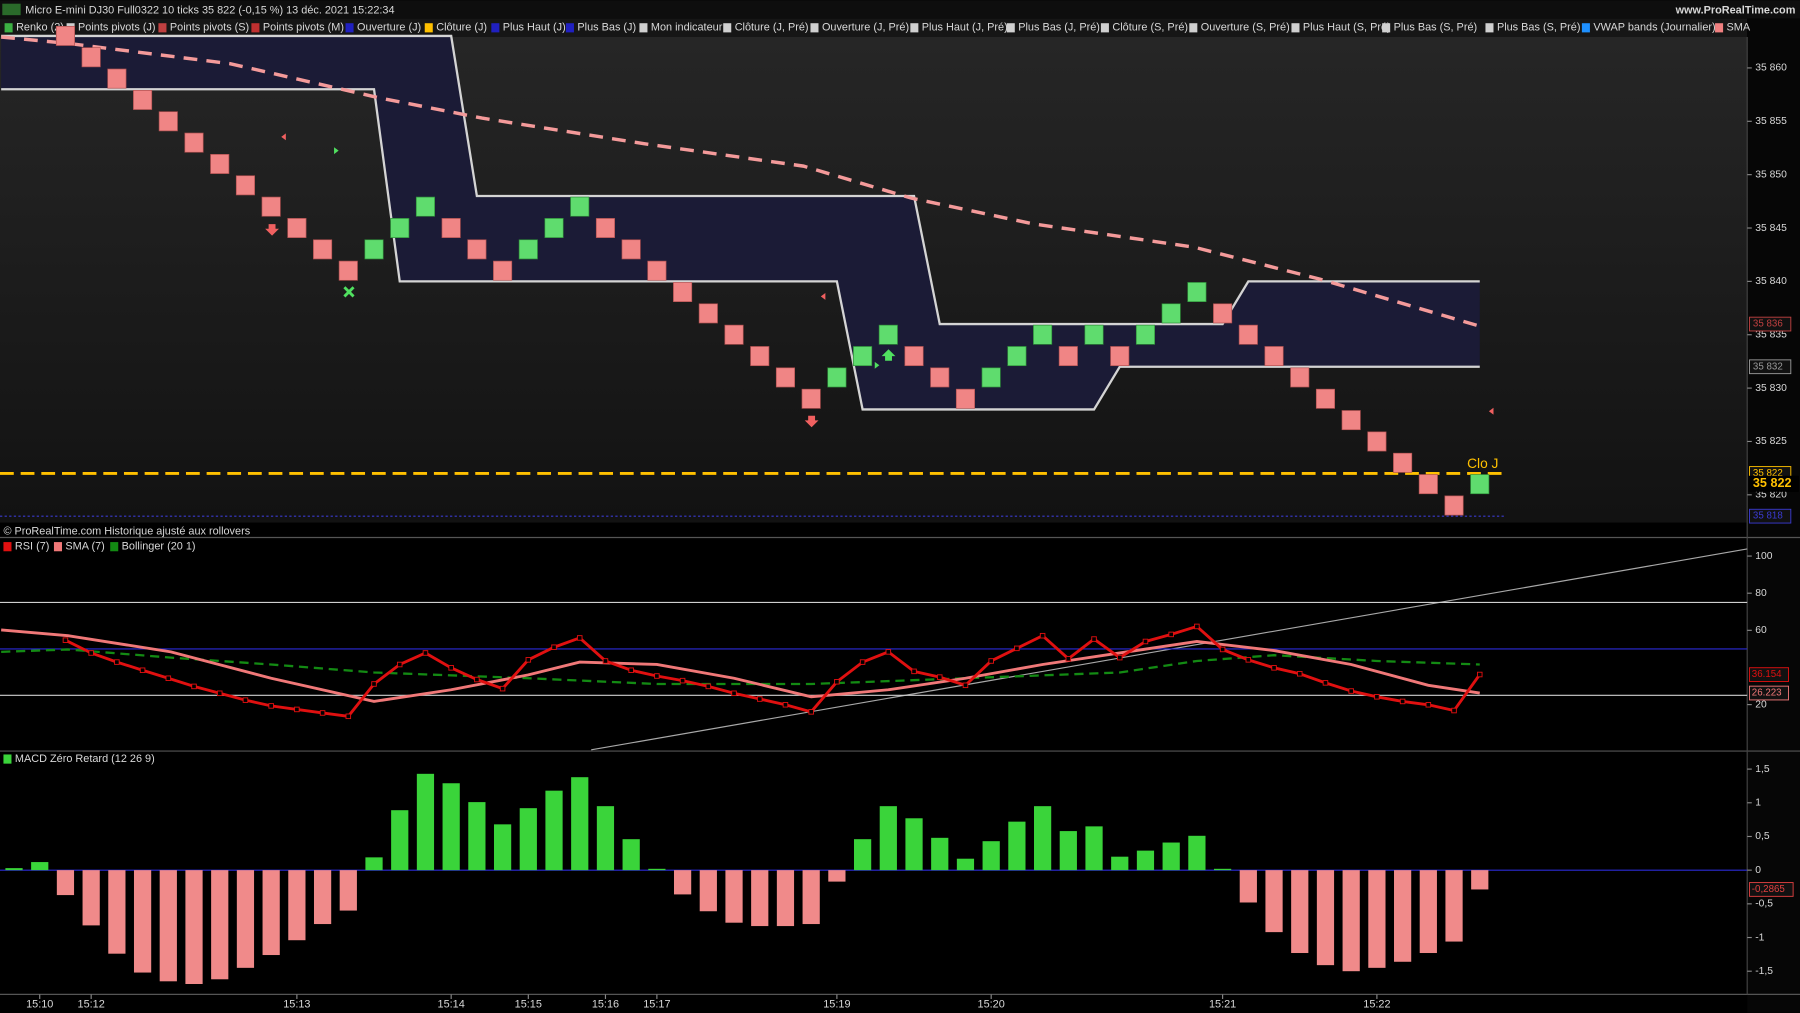 This screenshot has height=1013, width=1800. Describe the element at coordinates (303, 28) in the screenshot. I see `legend-item: Points pivots (M)` at that location.